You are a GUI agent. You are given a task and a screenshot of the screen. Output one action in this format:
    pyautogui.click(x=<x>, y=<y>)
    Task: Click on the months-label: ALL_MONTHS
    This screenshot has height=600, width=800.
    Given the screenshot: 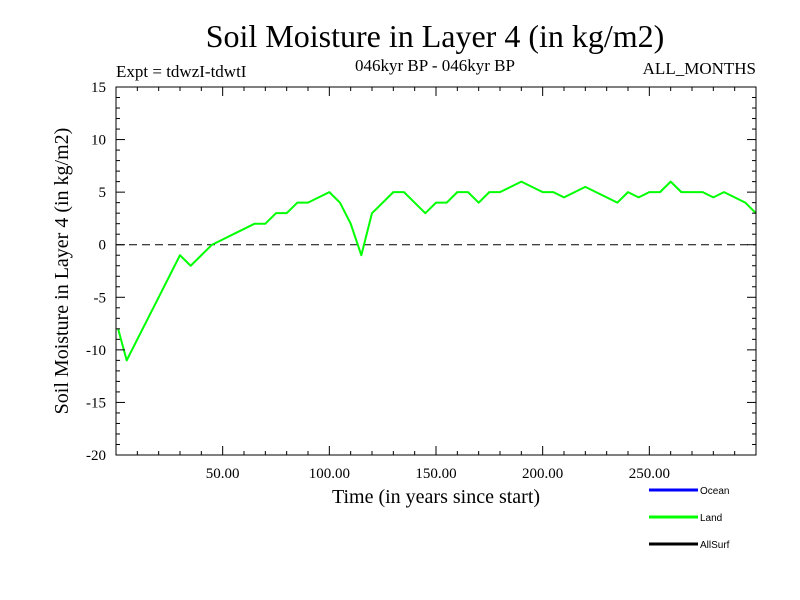 What is the action you would take?
    pyautogui.click(x=699, y=68)
    